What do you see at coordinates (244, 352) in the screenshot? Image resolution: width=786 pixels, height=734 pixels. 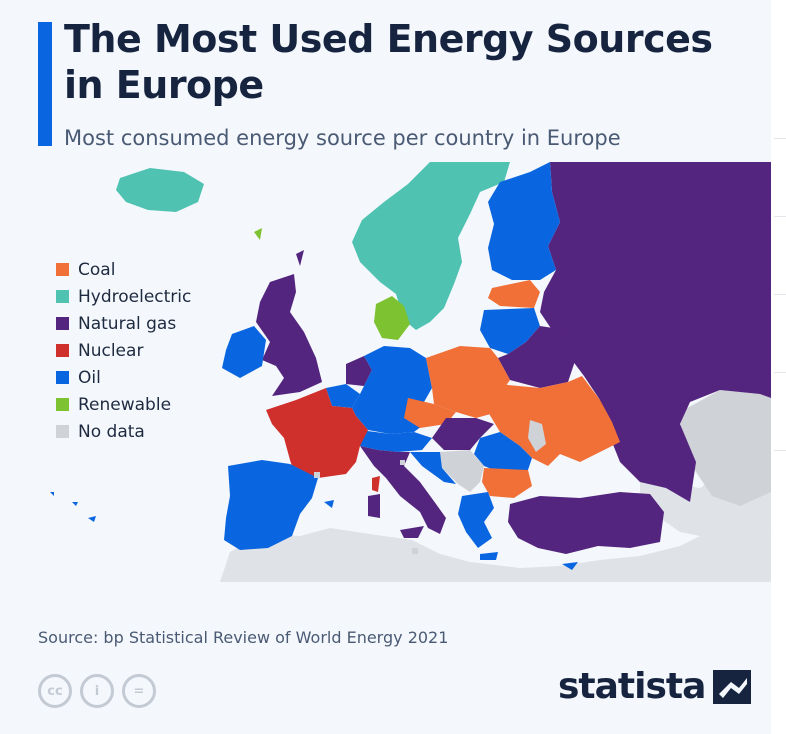 I see `country-ireland` at bounding box center [244, 352].